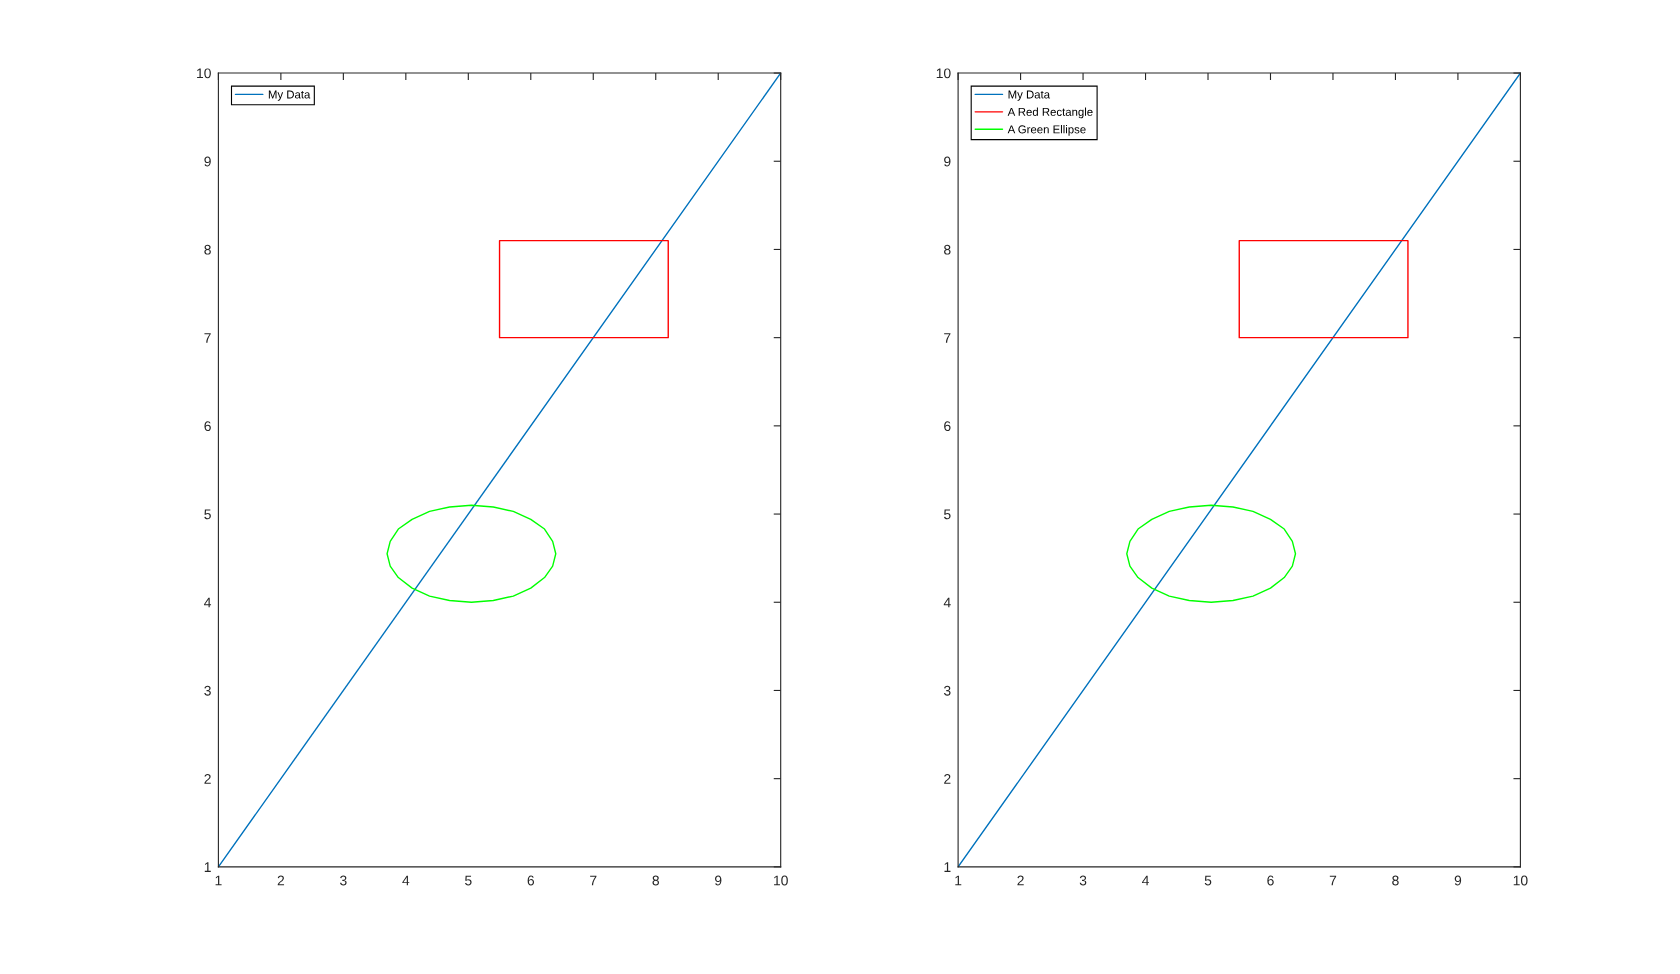 This screenshot has width=1680, height=974. I want to click on legend-label: A Red Rectangle, so click(1050, 113).